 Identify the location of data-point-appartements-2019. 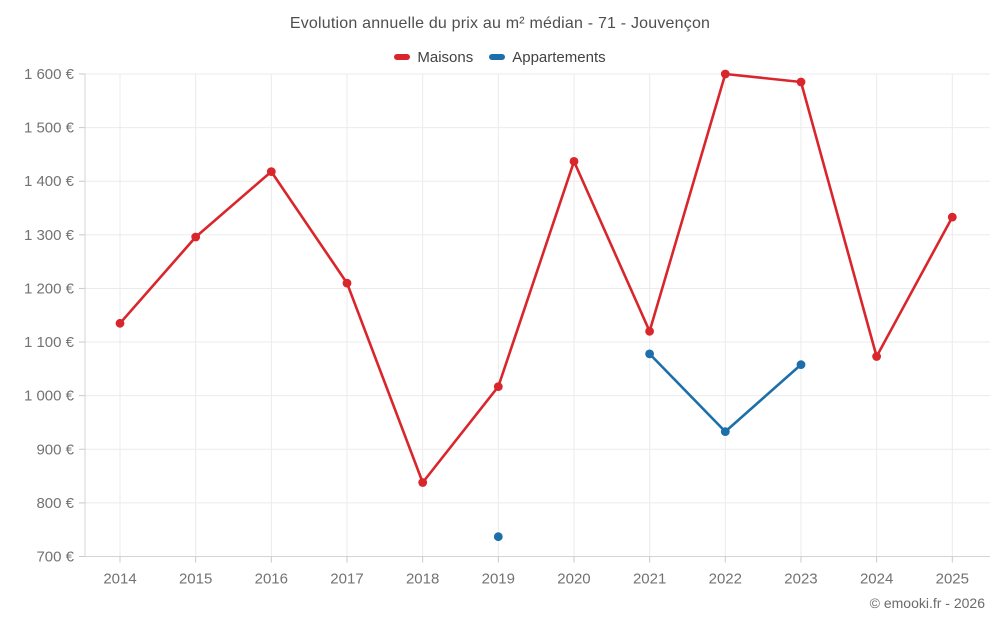
(498, 537).